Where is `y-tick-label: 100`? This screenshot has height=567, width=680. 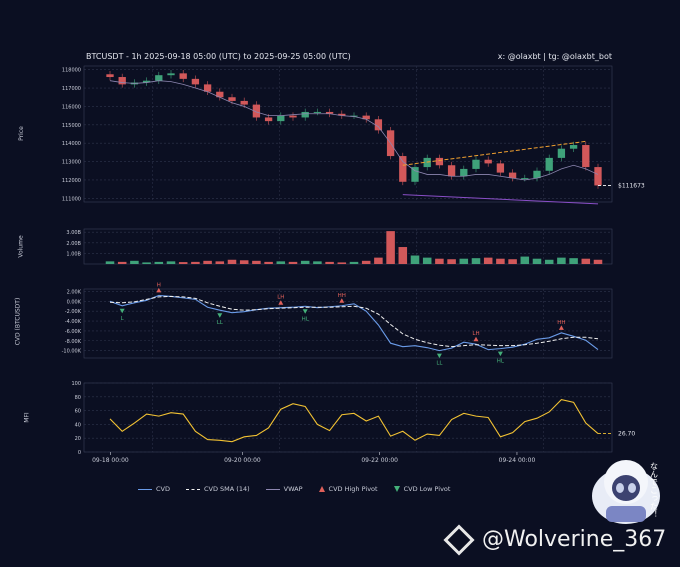 y-tick-label: 100 is located at coordinates (76, 384).